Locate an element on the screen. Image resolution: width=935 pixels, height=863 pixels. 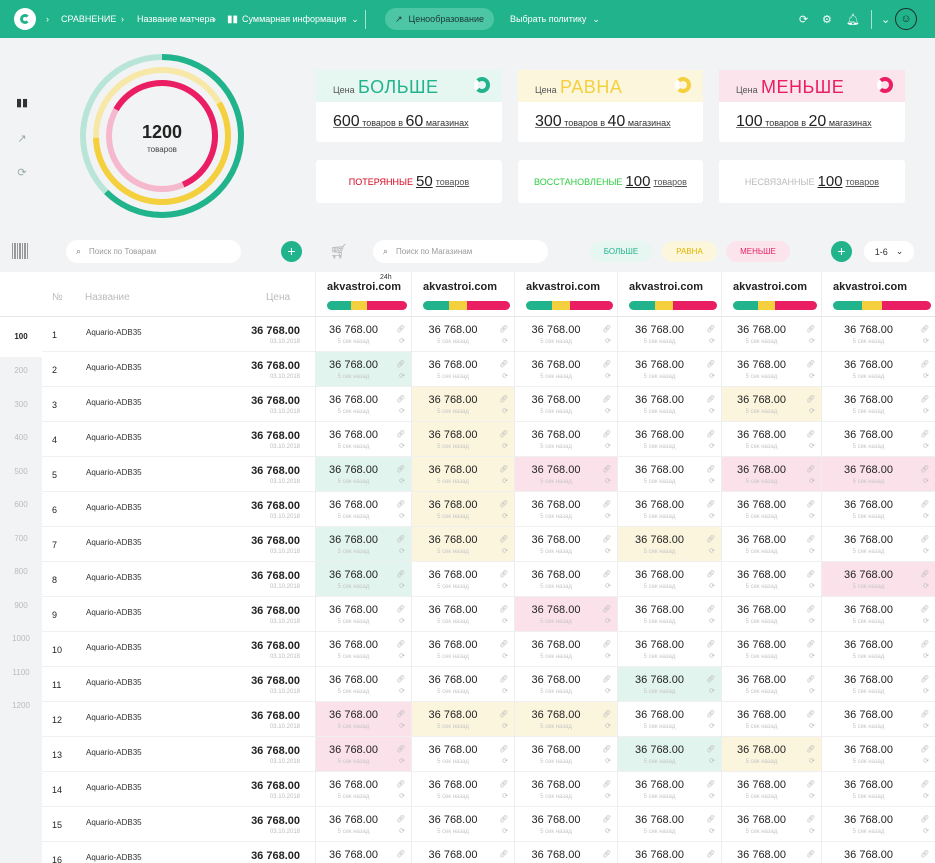
table-row: 15 Aquario-ADB35 36 768.00 03.10.2018 is located at coordinates (178, 824).